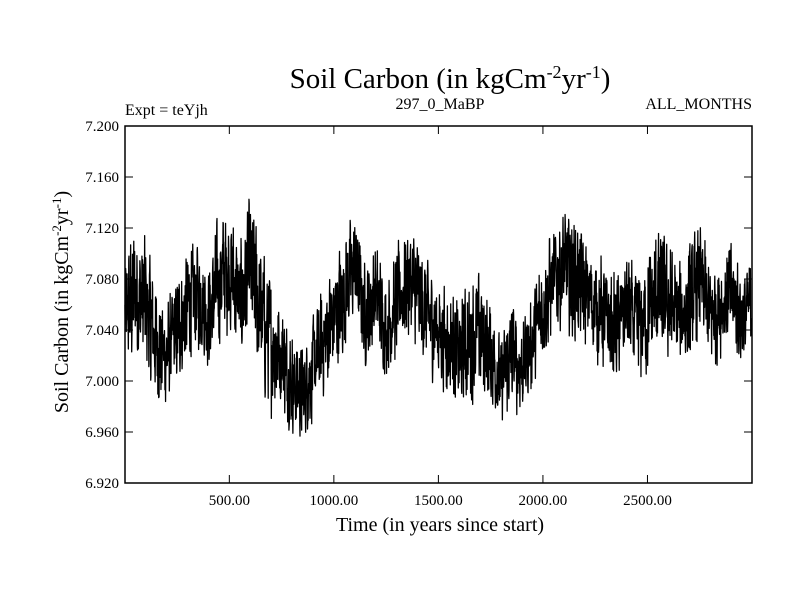 The width and height of the screenshot is (800, 600). I want to click on chart-title-sup2: -1, so click(593, 72).